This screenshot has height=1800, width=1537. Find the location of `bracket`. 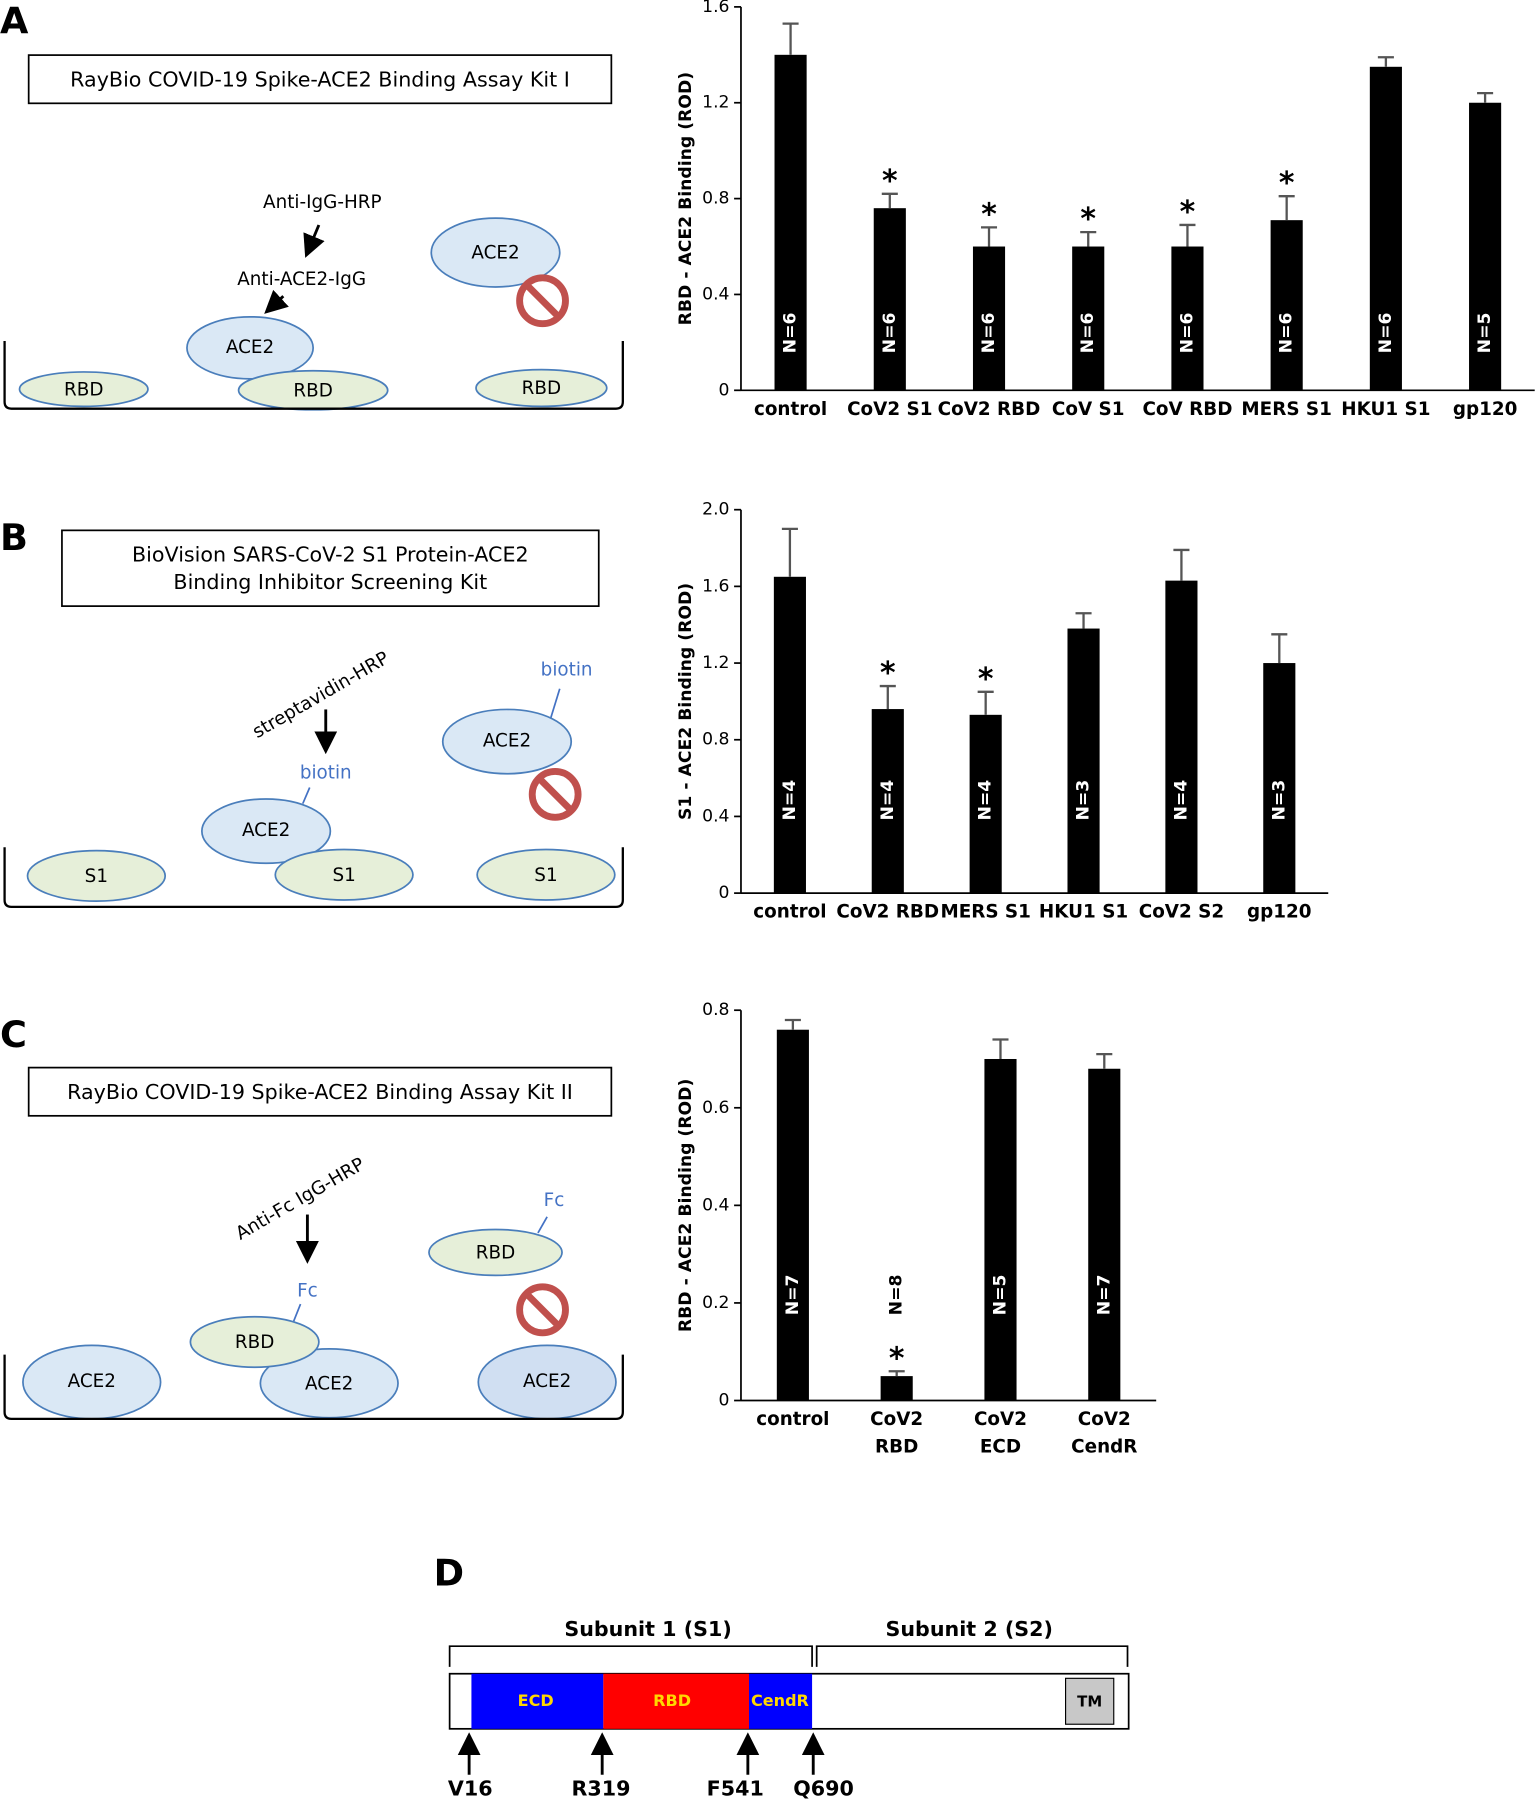

bracket is located at coordinates (972, 1656).